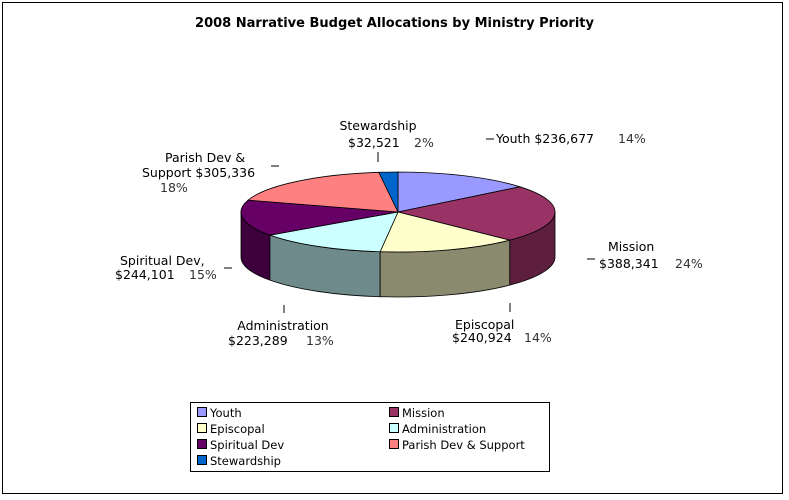 This screenshot has height=500, width=789. What do you see at coordinates (240, 445) in the screenshot?
I see `legend-item-spiritual-dev: Spiritual Dev` at bounding box center [240, 445].